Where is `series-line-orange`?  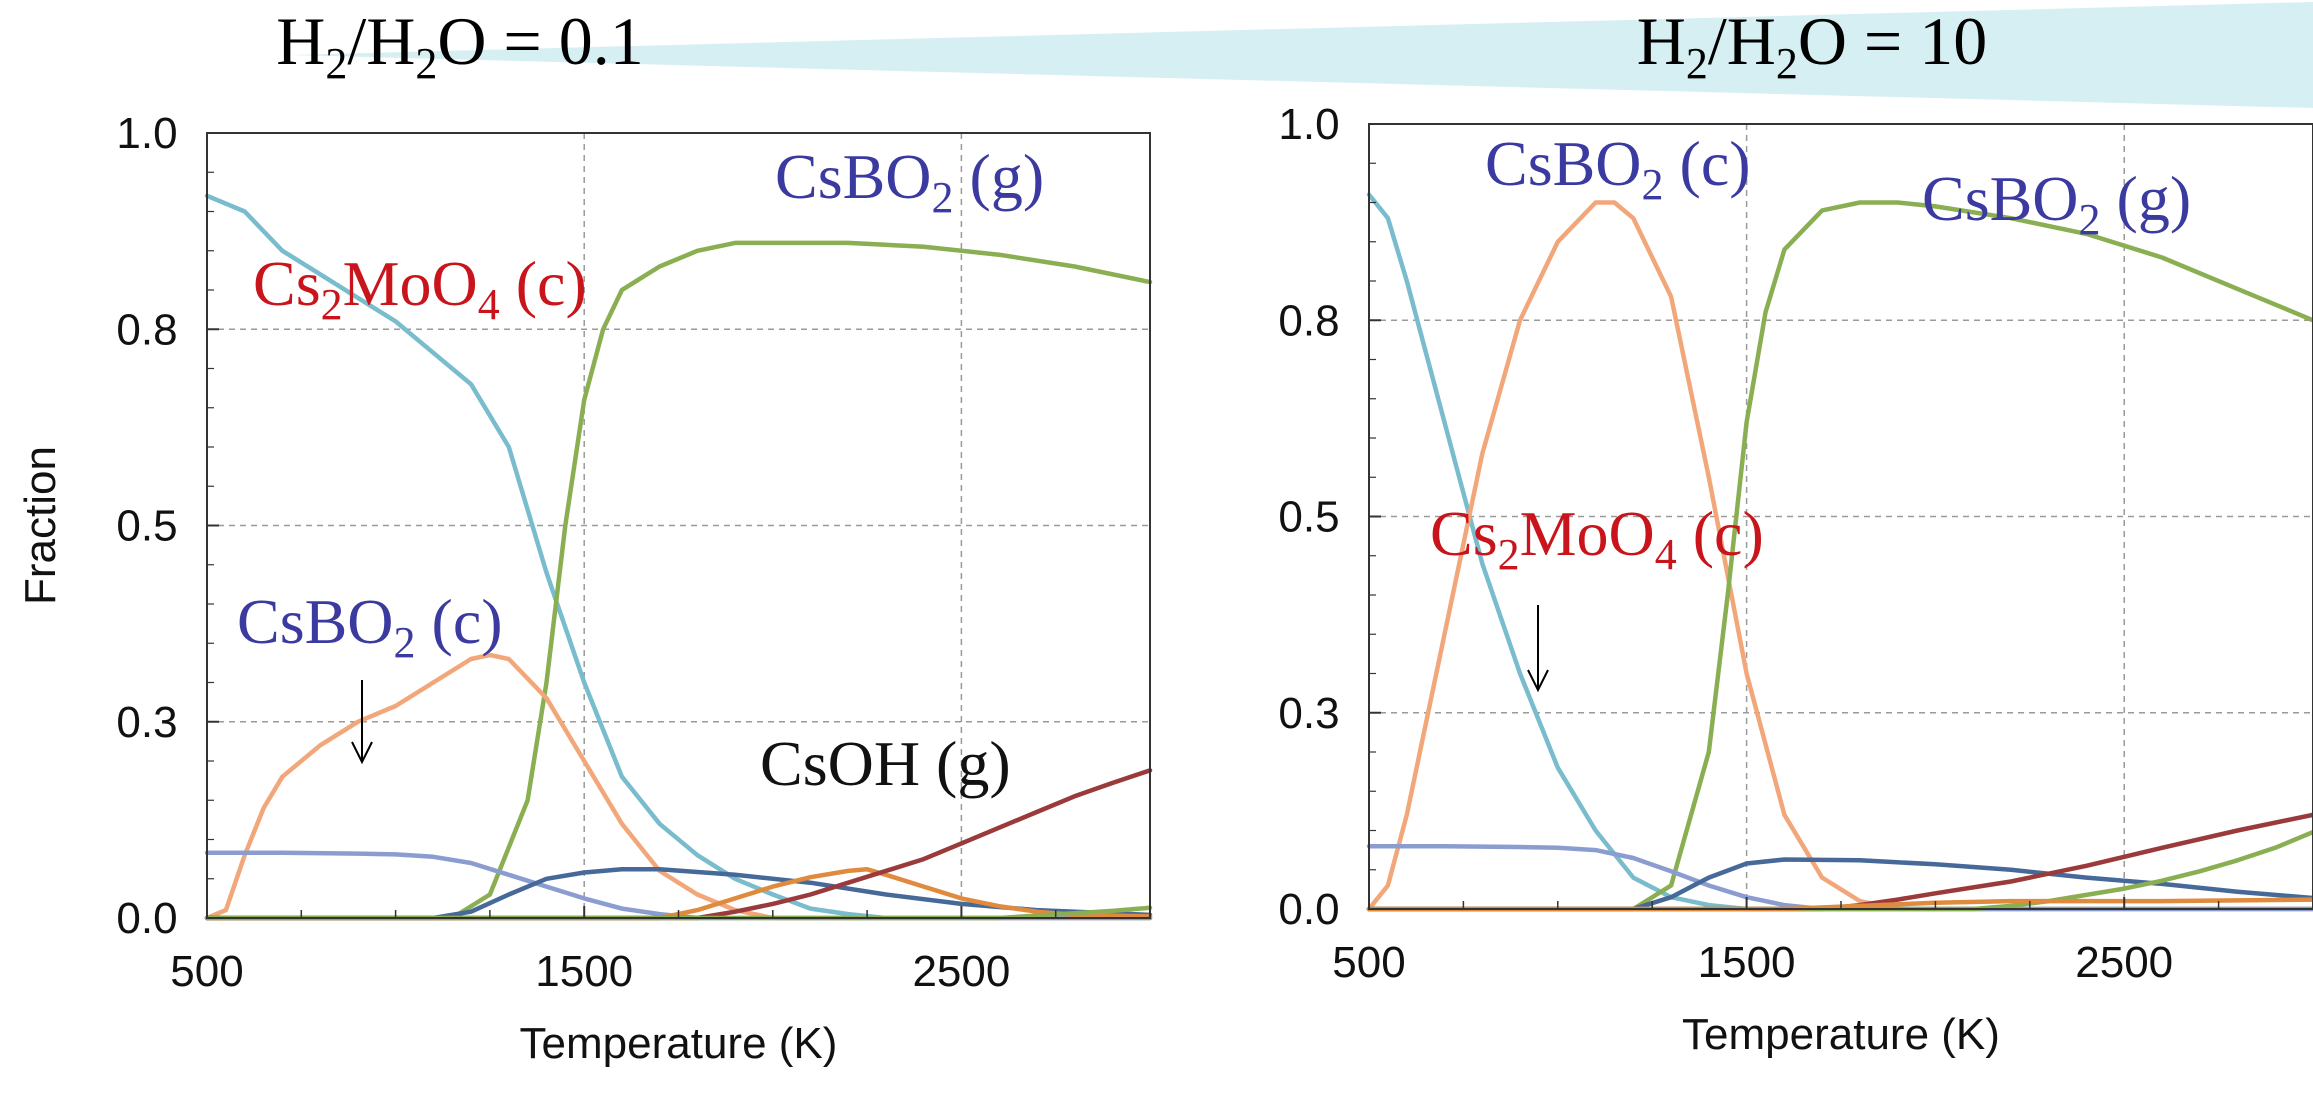
series-line-orange is located at coordinates (678, 786).